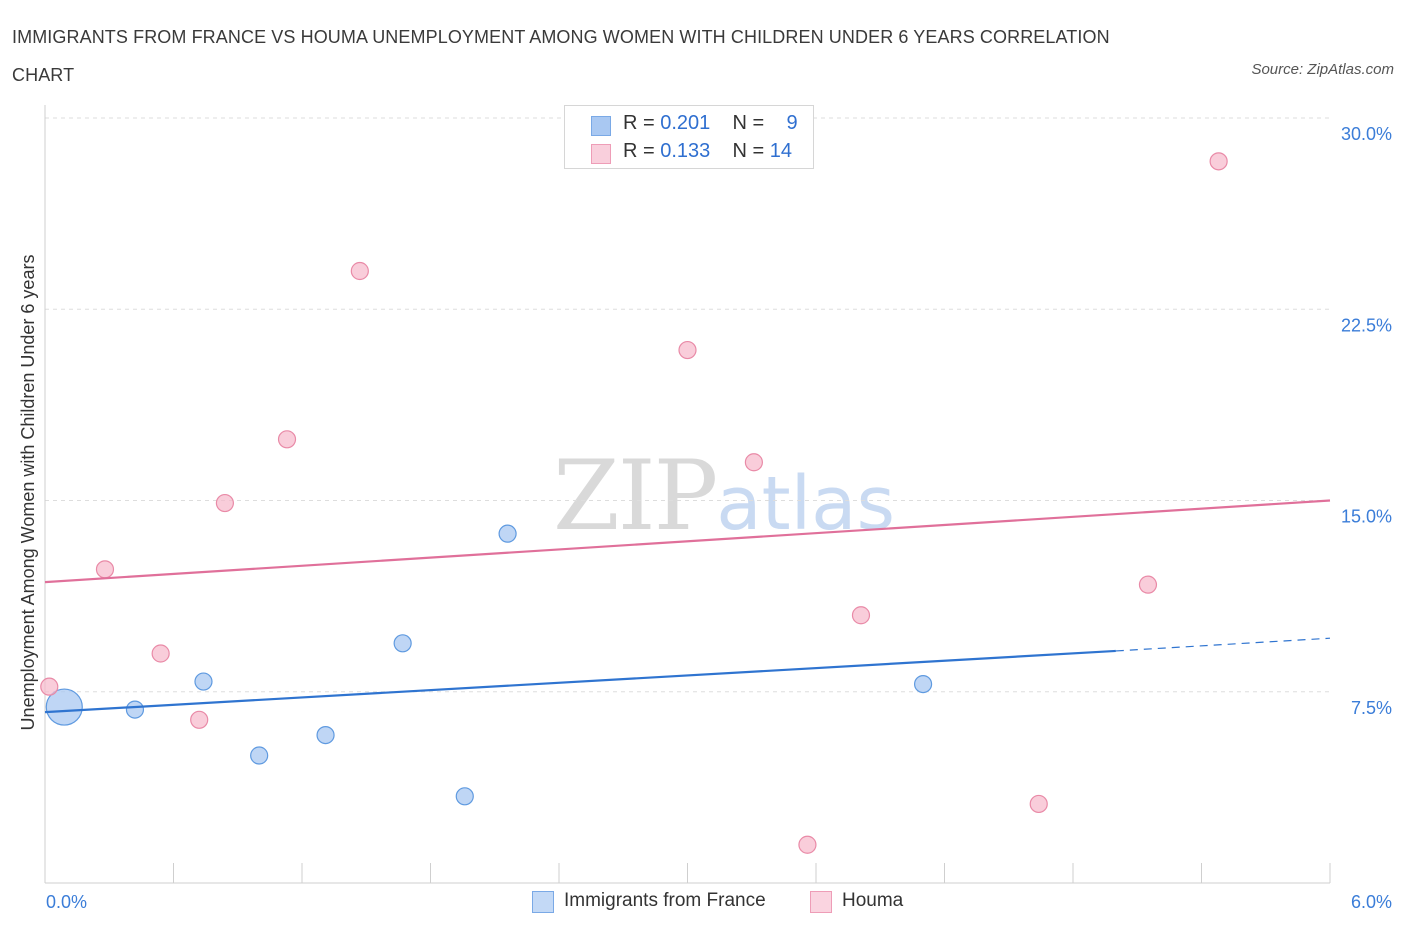 The image size is (1406, 930). Describe the element at coordinates (580, 681) in the screenshot. I see `france-trend-line` at that location.